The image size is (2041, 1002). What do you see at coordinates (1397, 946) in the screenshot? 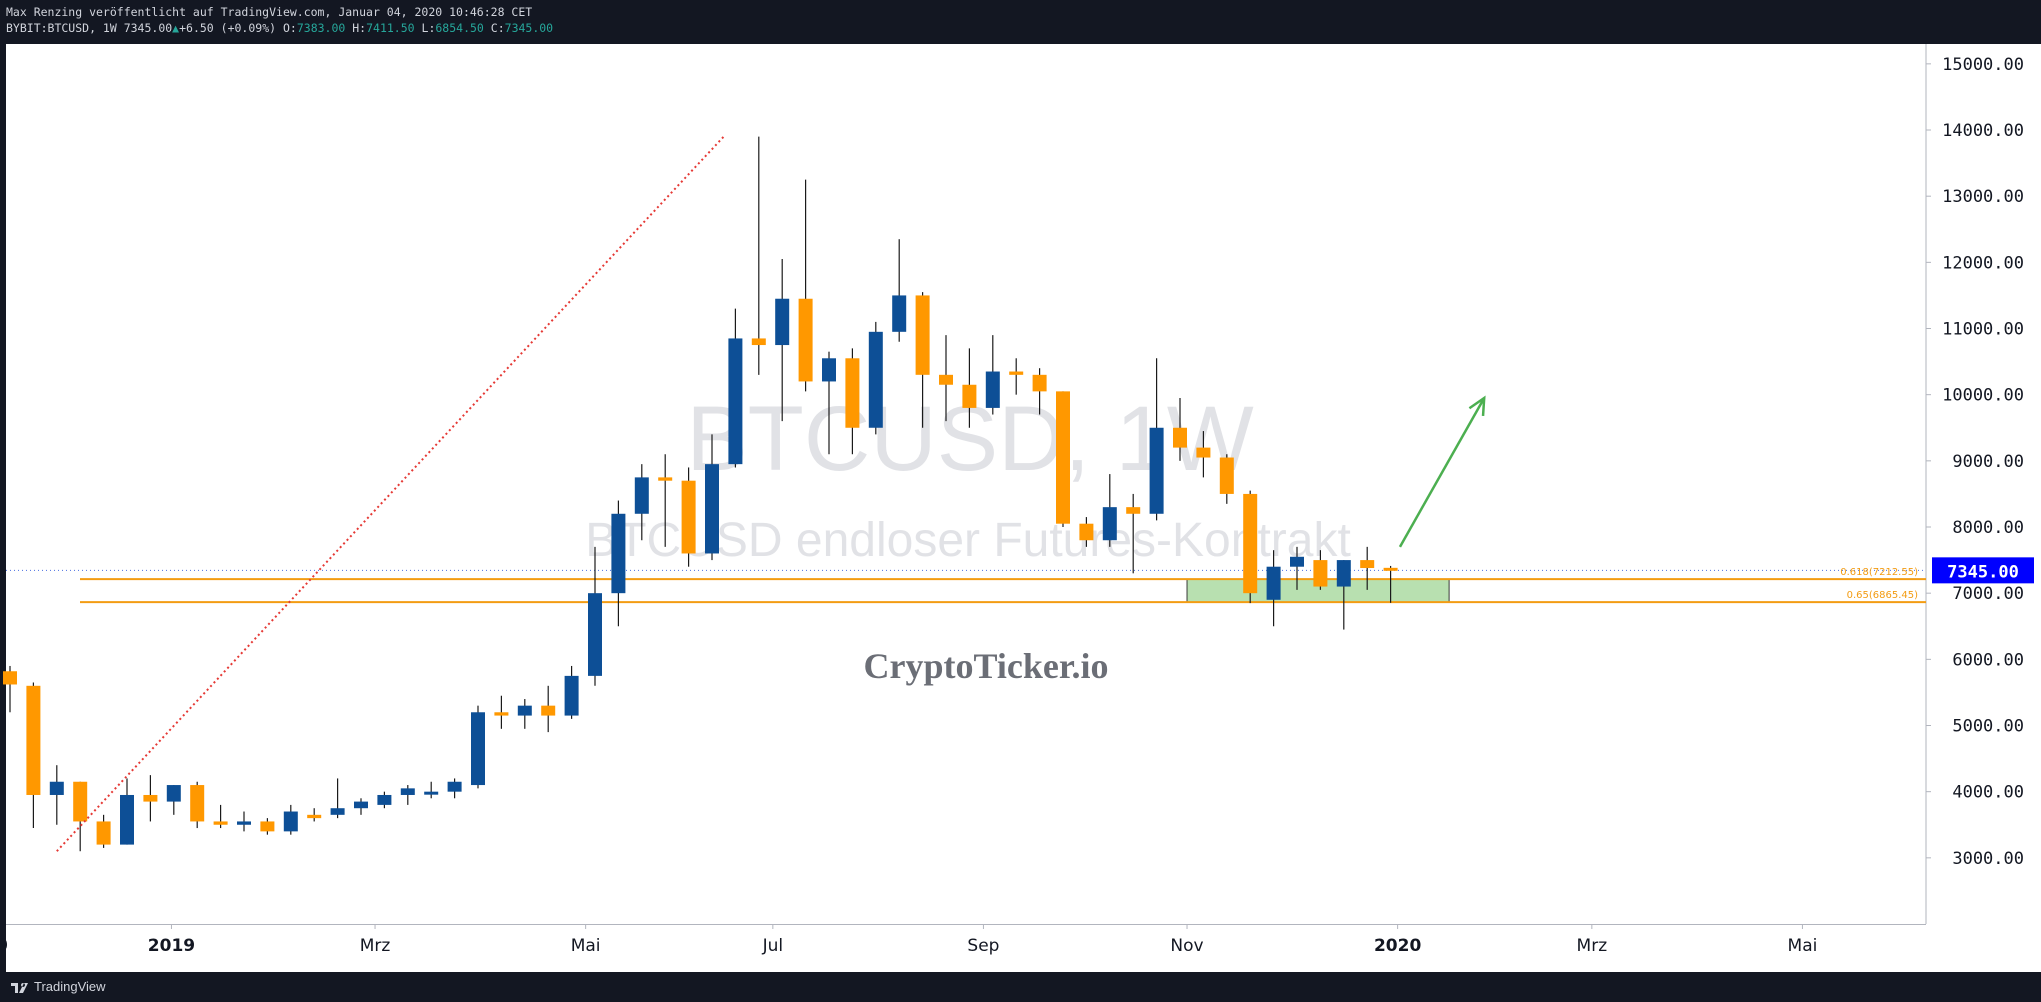
I see `x-tick-label: 2020` at bounding box center [1397, 946].